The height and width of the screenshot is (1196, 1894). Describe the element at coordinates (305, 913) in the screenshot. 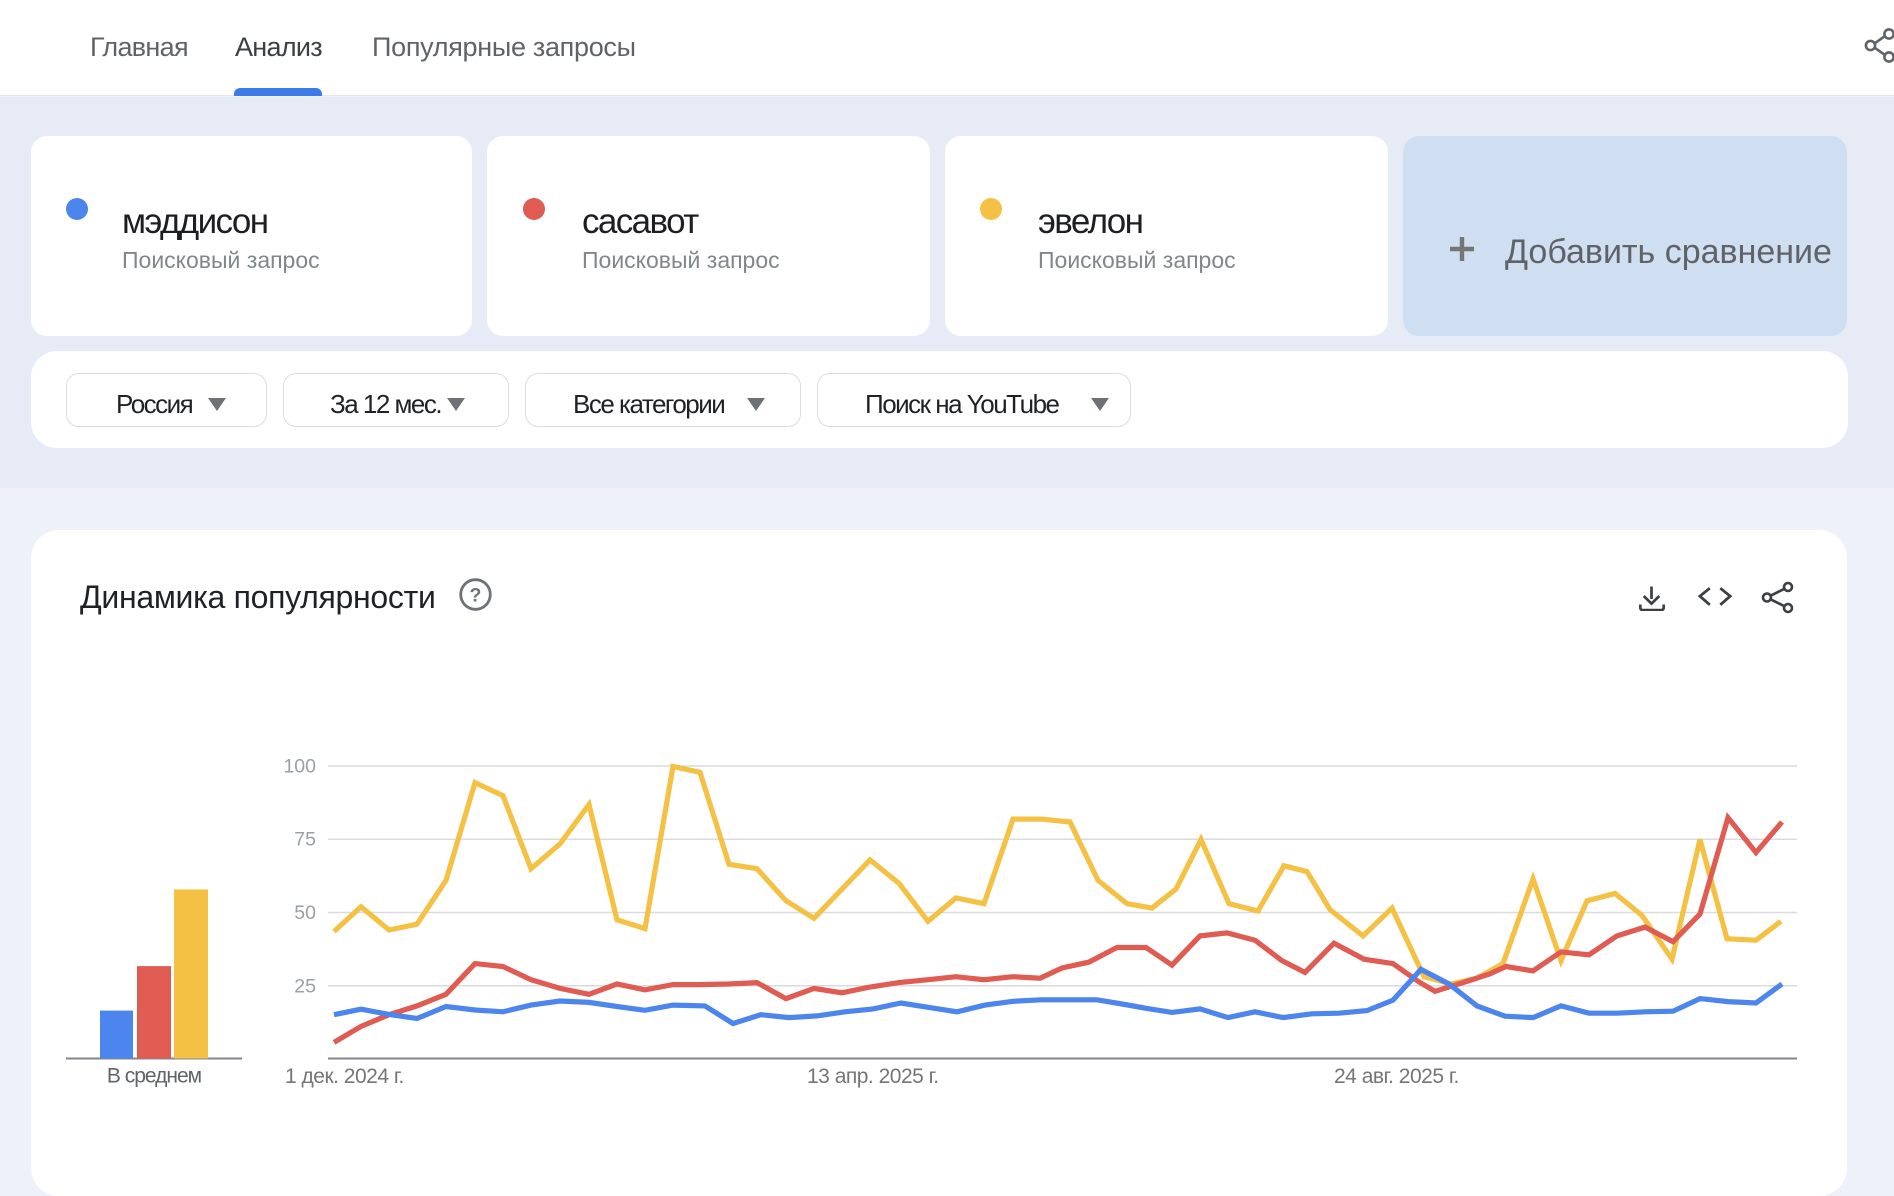

I see `svg-text: 50` at that location.